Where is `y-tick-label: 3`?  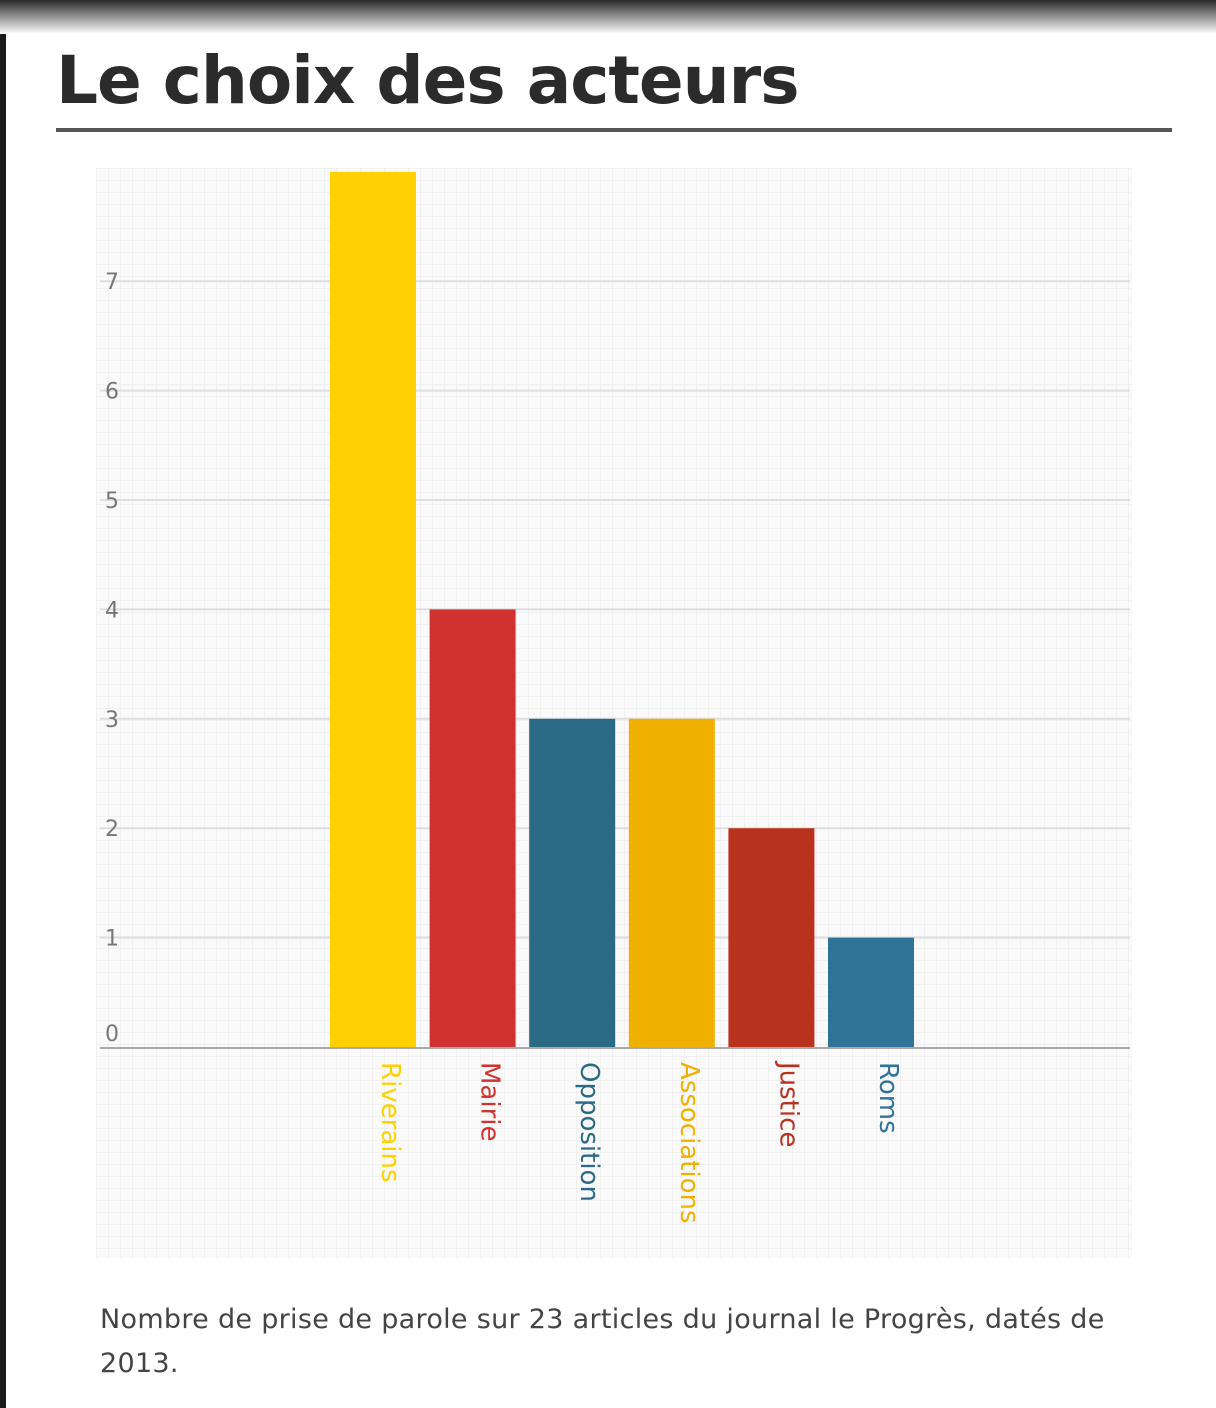
y-tick-label: 3 is located at coordinates (112, 720).